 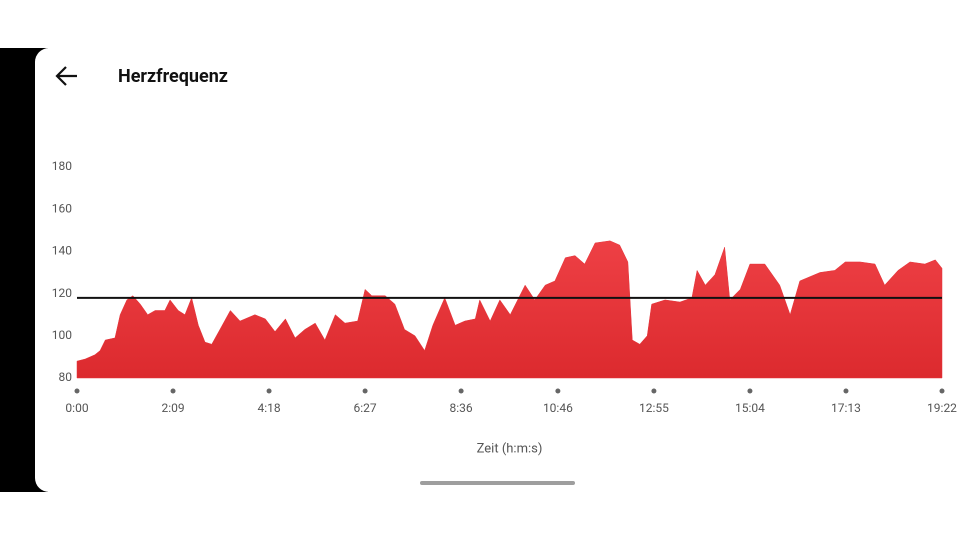 I want to click on x-tick-label: 2:09, so click(x=172, y=408).